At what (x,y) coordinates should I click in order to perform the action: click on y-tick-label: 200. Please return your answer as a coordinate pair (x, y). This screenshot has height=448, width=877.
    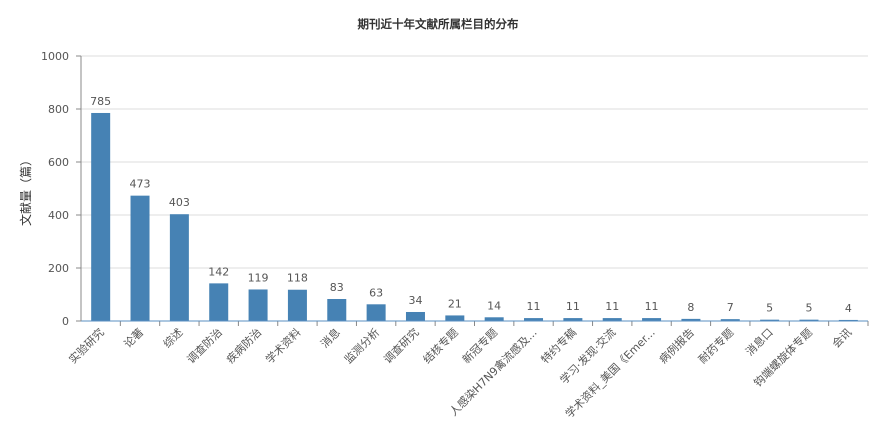
    Looking at the image, I should click on (58, 268).